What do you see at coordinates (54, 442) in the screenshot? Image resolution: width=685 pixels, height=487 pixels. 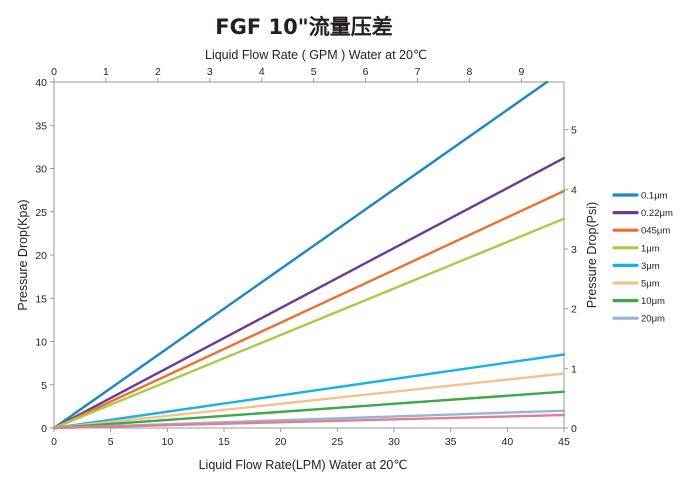 I see `x-tick-label: 0` at bounding box center [54, 442].